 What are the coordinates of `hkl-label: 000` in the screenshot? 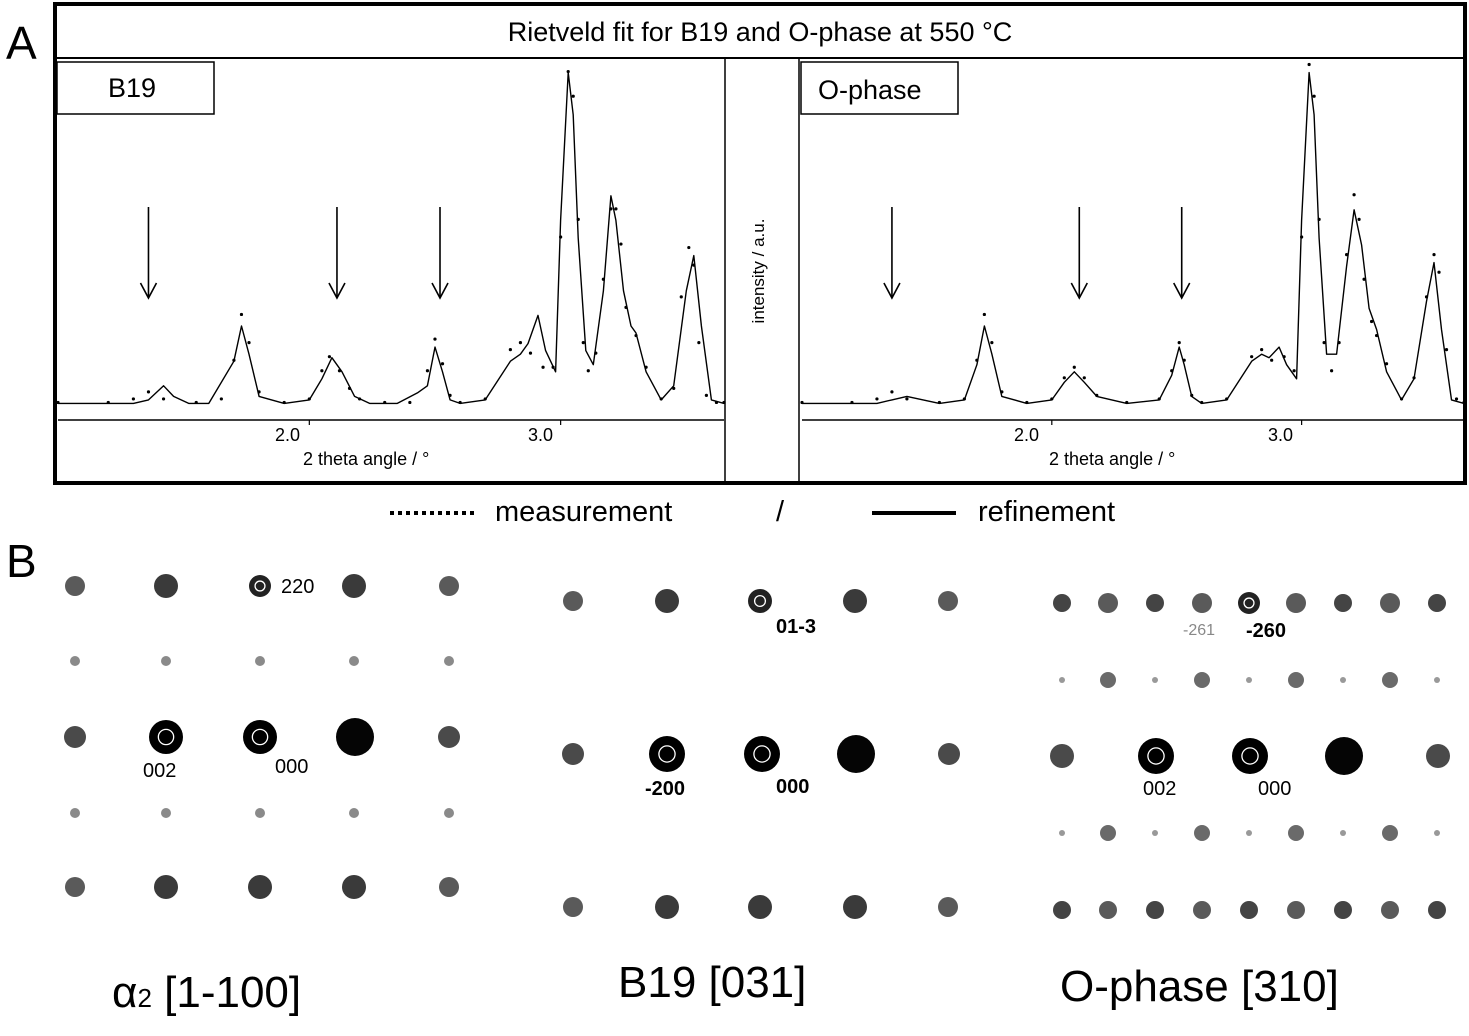 It's located at (1275, 789).